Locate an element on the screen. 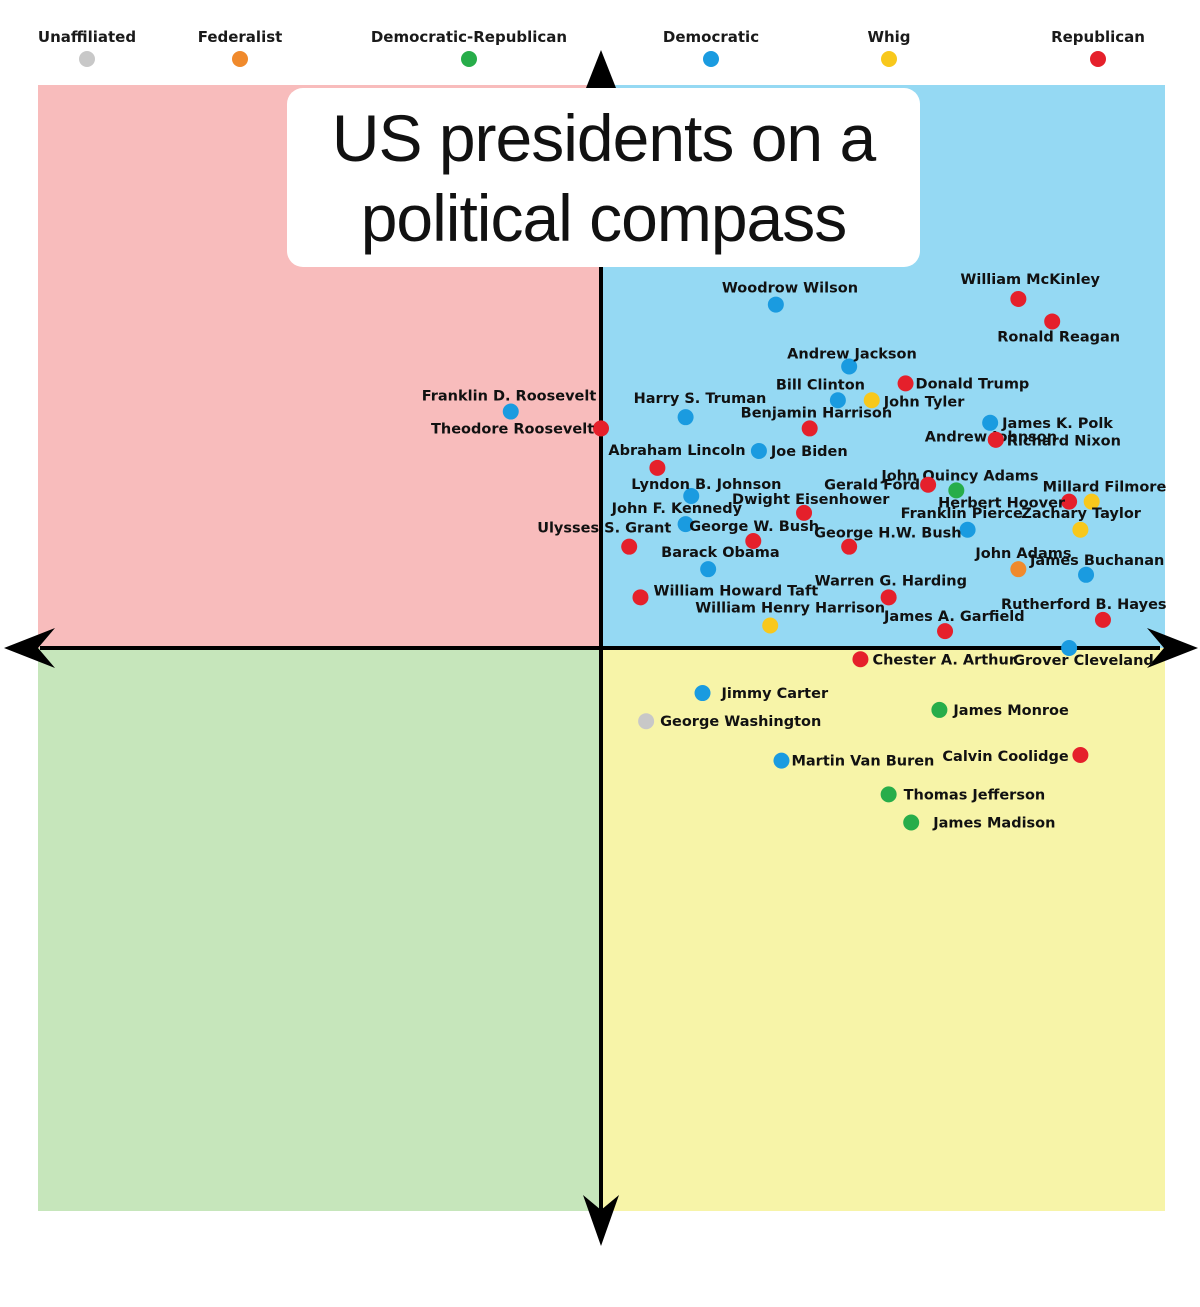  point-label: Woodrow Wilson is located at coordinates (790, 289).